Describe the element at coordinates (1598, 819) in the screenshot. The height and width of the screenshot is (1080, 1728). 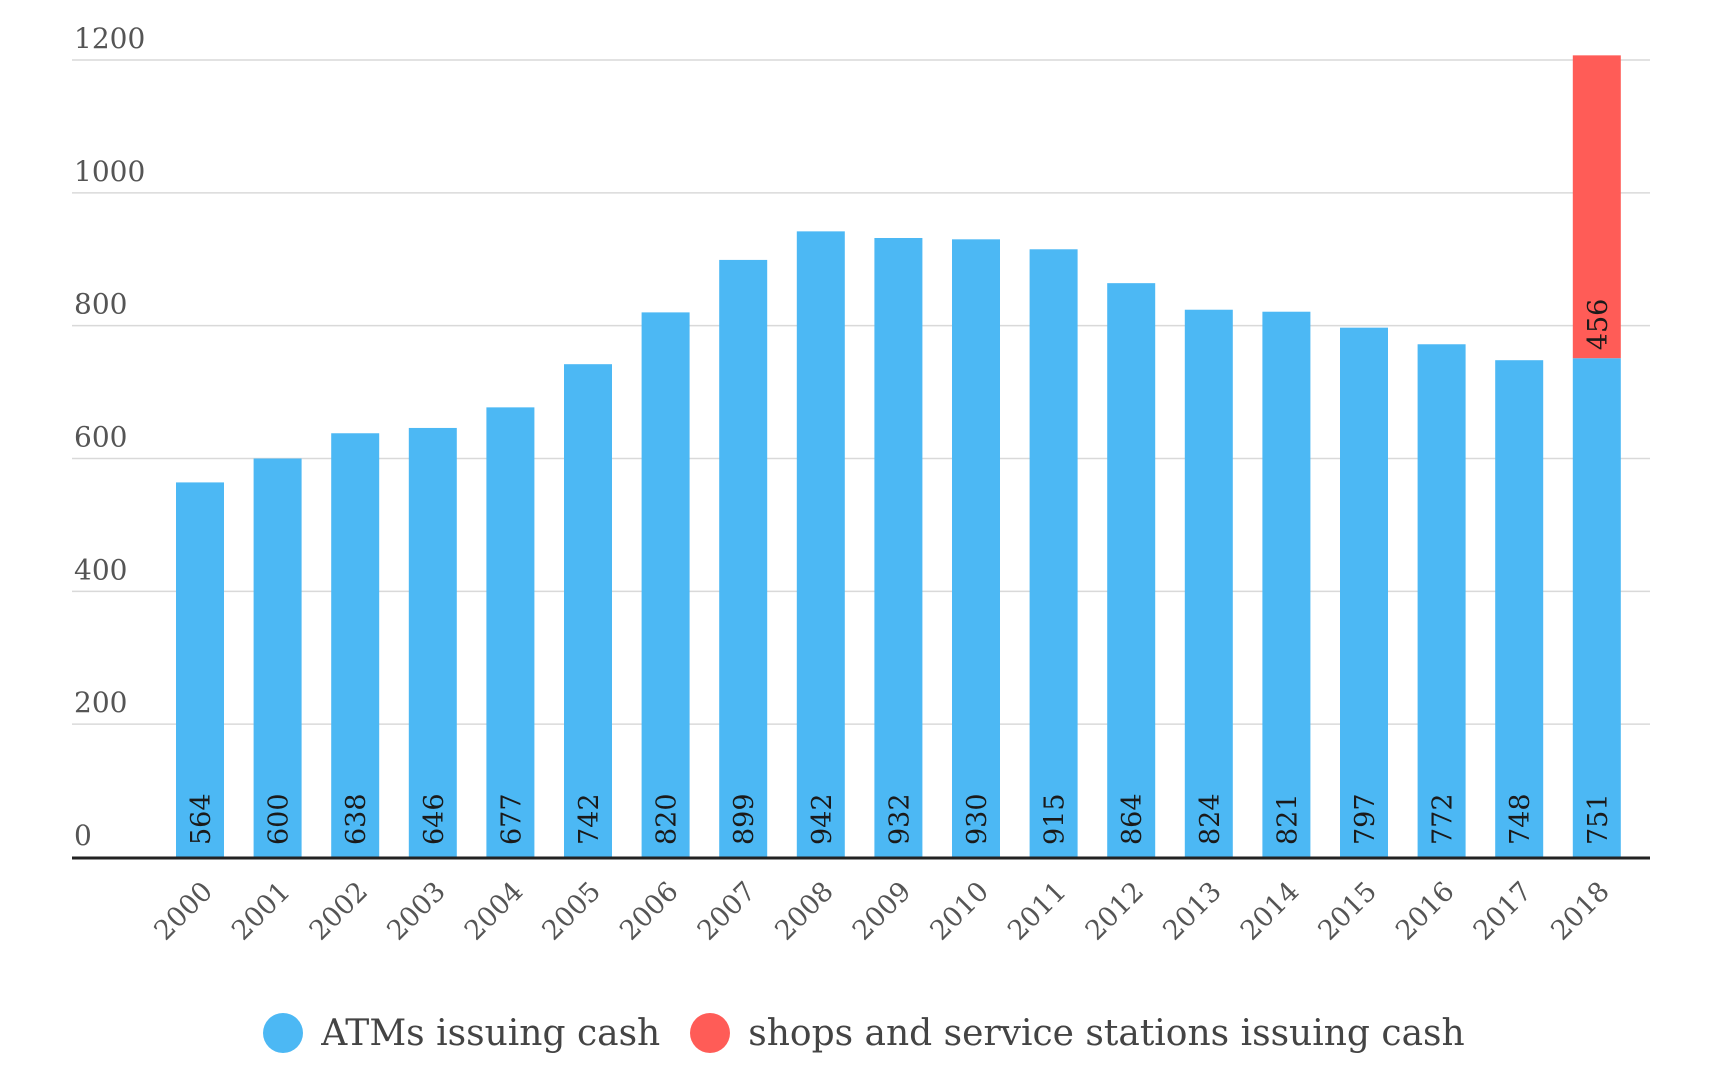
I see `data-label-atms-2018: 751` at that location.